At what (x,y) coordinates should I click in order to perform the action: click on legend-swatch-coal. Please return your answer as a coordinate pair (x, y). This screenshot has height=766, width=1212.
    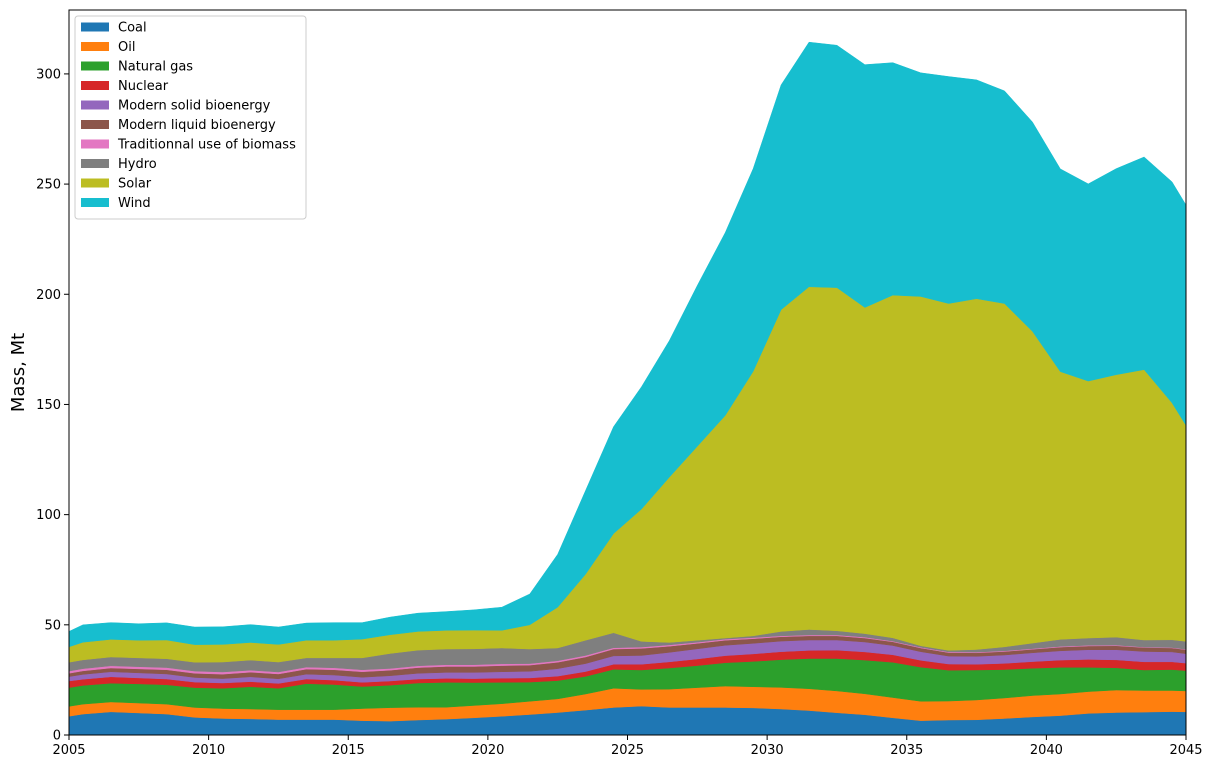
    Looking at the image, I should click on (95, 27).